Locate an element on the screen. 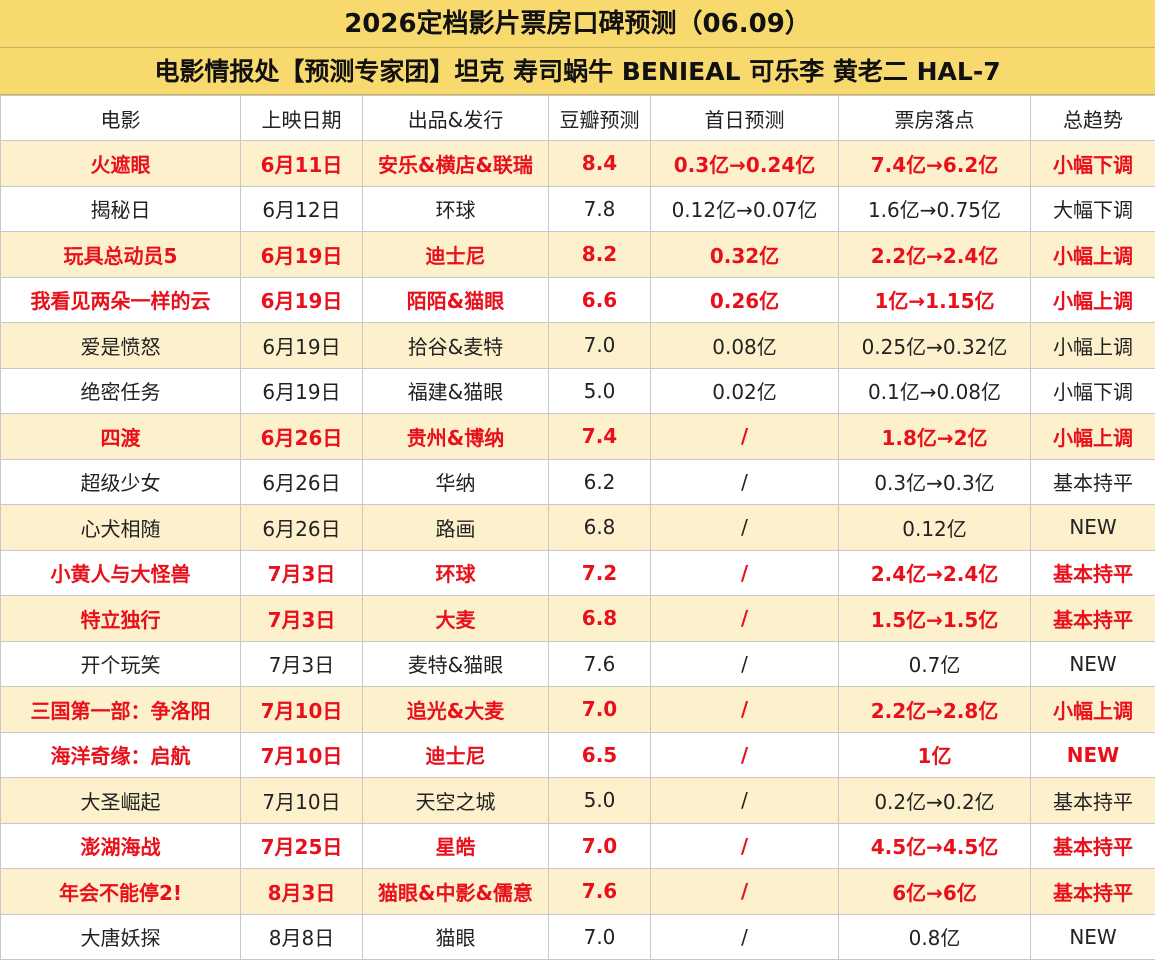 This screenshot has width=1155, height=960. cell: 1.5亿→1.5亿 is located at coordinates (934, 618).